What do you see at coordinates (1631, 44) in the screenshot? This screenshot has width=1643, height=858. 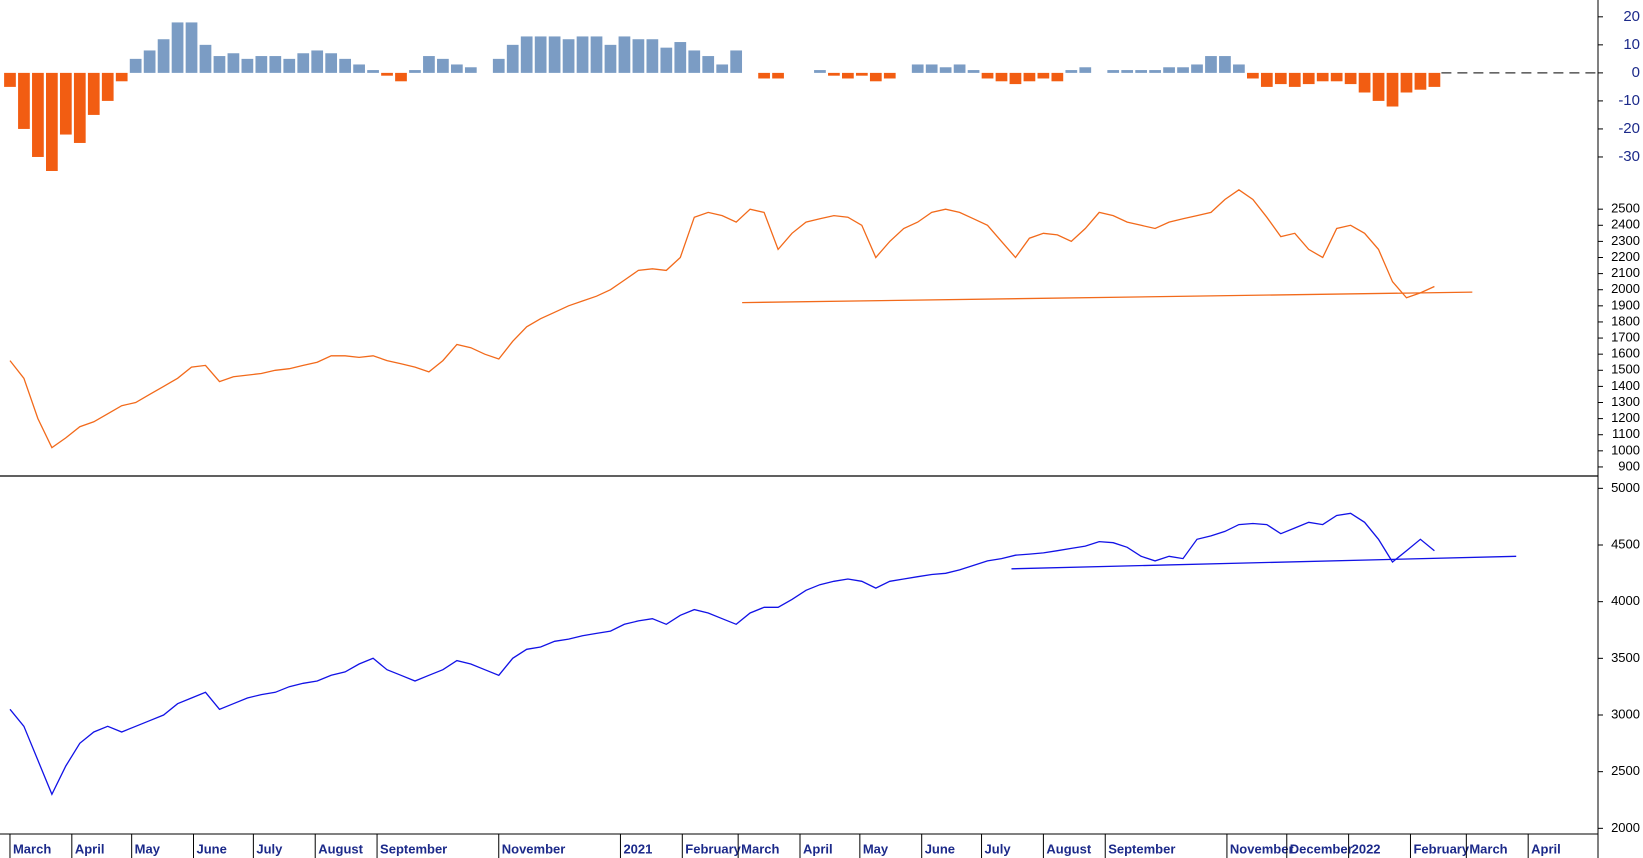 I see `y-tick-label: 10` at bounding box center [1631, 44].